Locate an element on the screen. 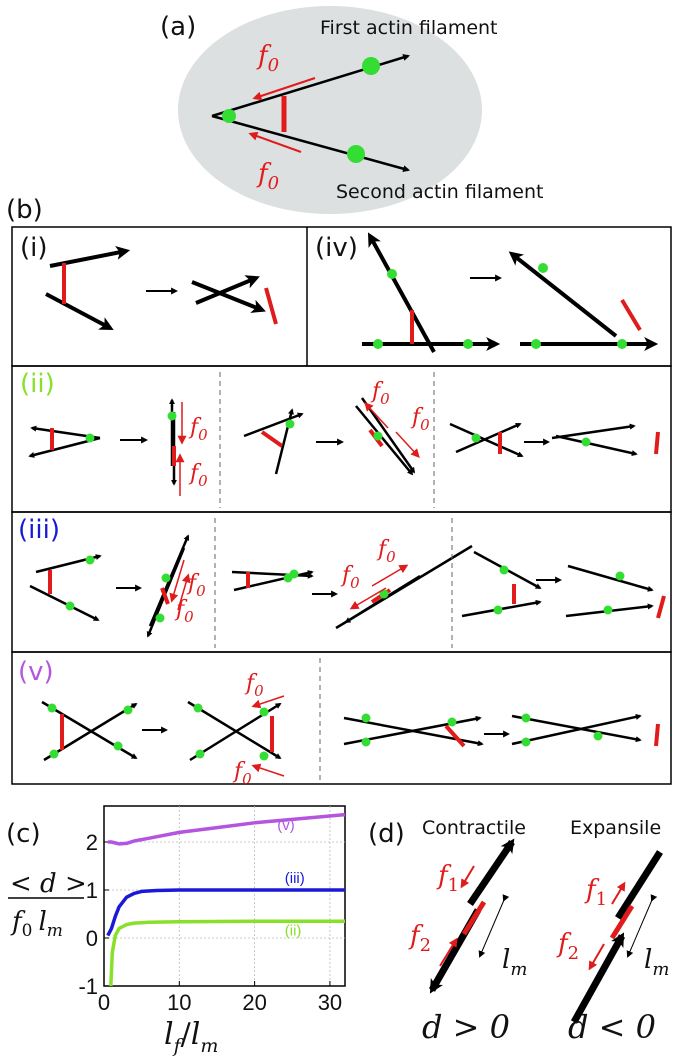 The height and width of the screenshot is (1062, 689). plot-frame is located at coordinates (224, 896).